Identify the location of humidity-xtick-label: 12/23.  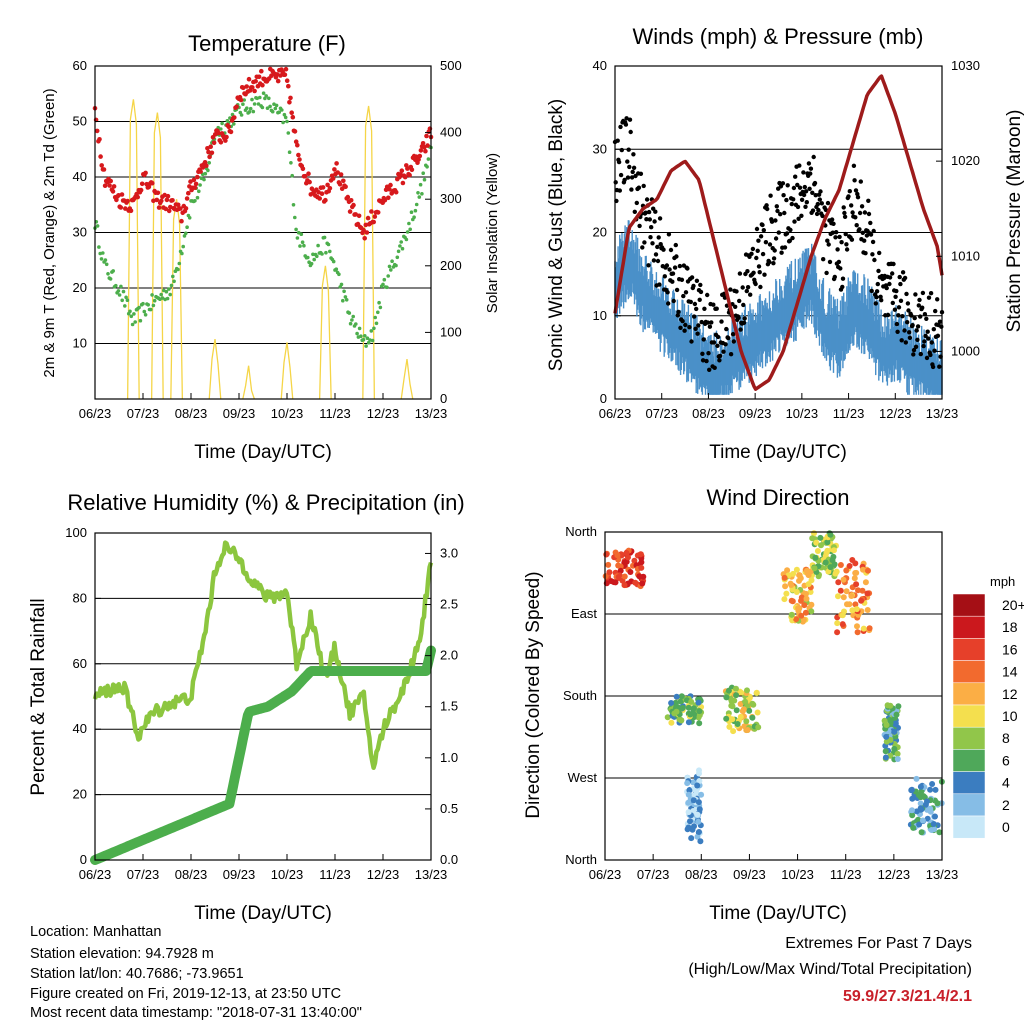
(383, 874).